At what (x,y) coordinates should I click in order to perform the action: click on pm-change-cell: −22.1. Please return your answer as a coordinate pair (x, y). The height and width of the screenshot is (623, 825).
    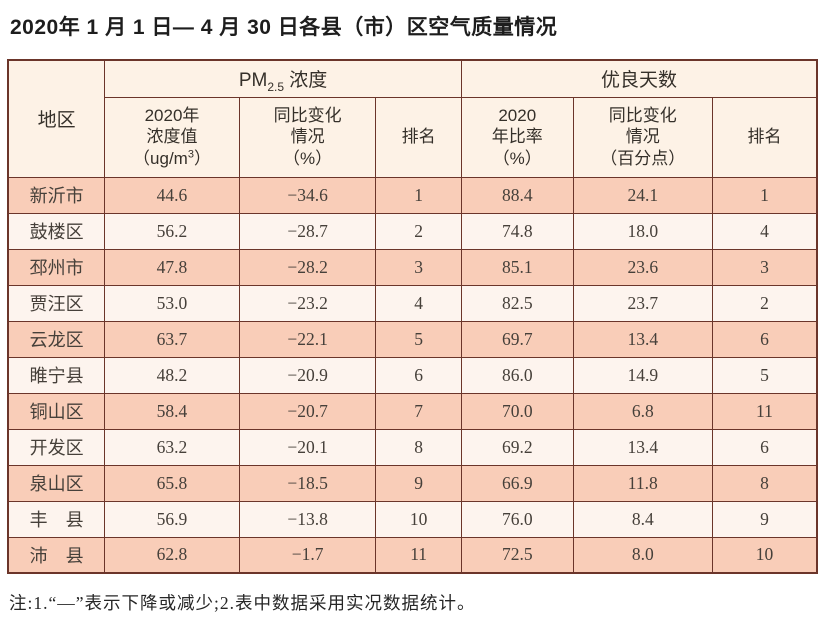
    Looking at the image, I should click on (307, 339).